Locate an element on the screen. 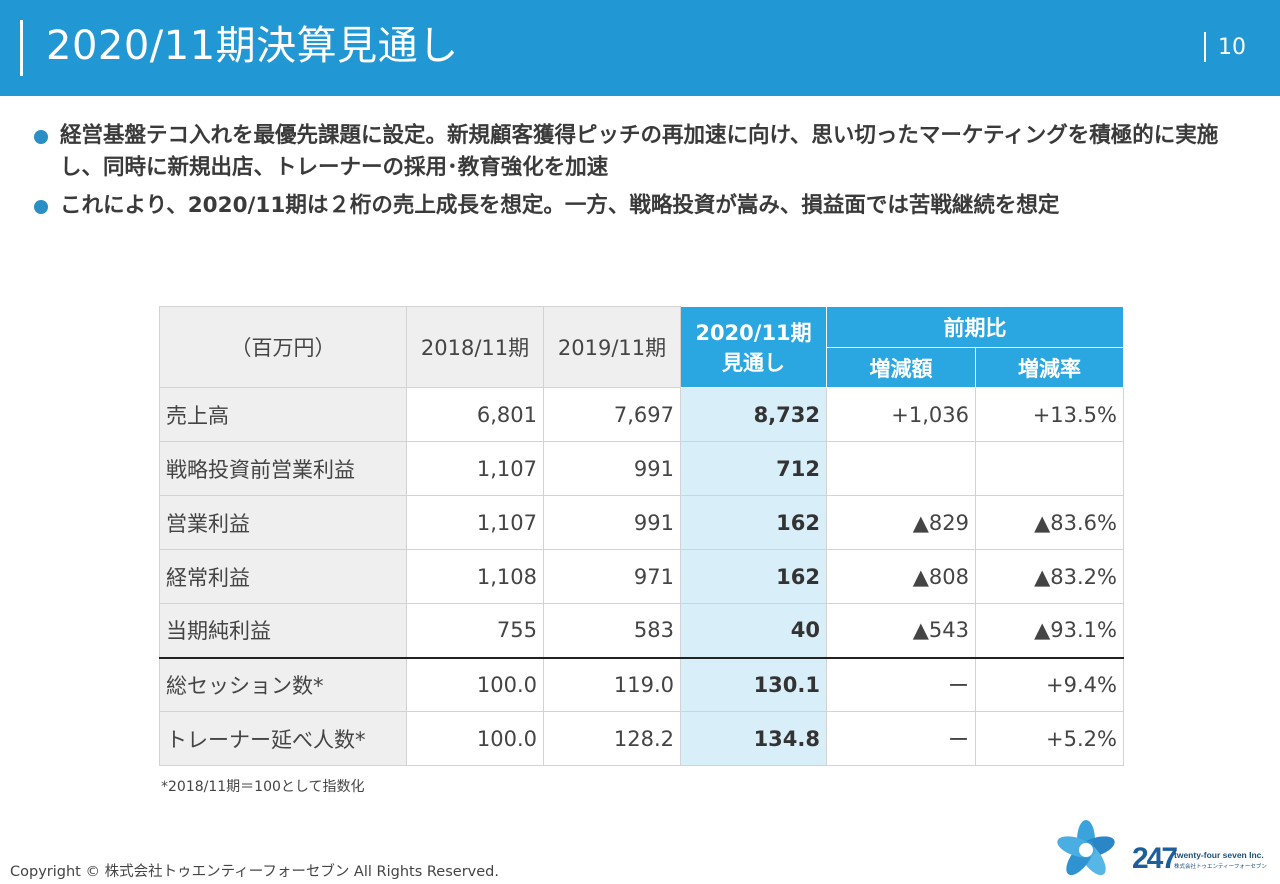 Image resolution: width=1280 pixels, height=884 pixels. table-footnote: *2018/11期＝100として指数化 is located at coordinates (263, 787).